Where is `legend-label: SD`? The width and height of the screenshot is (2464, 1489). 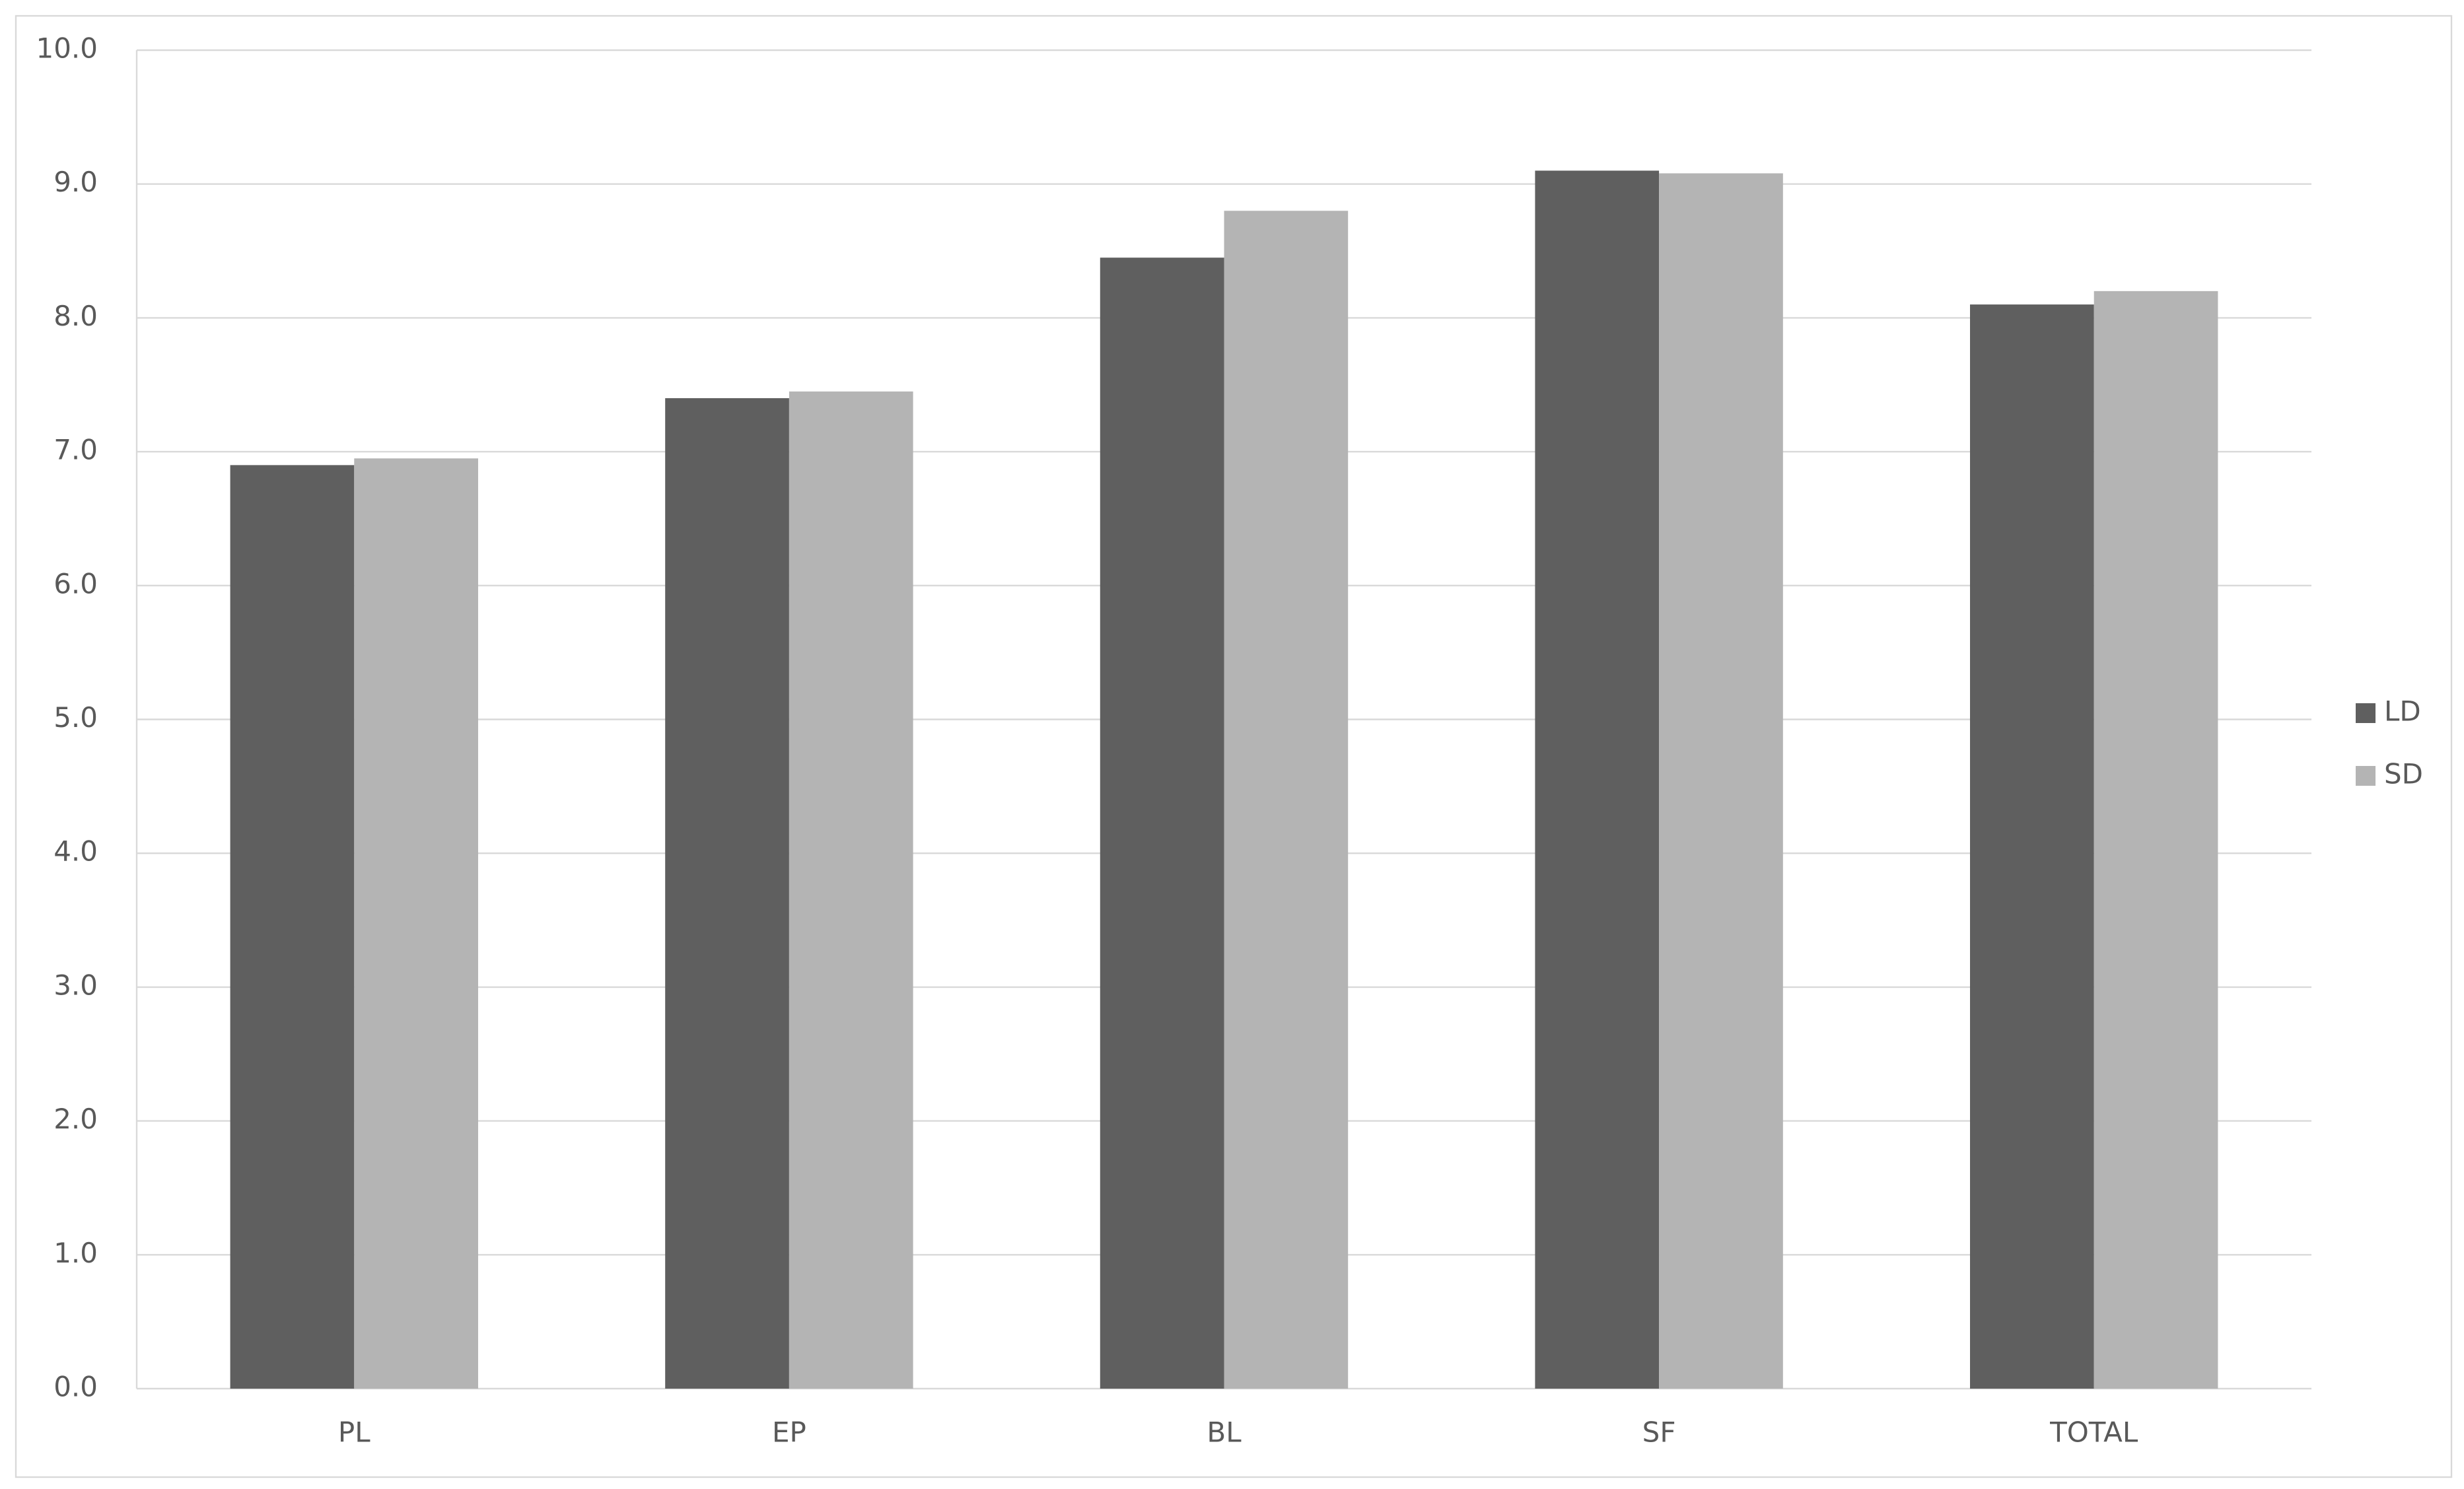
legend-label: SD is located at coordinates (2403, 774).